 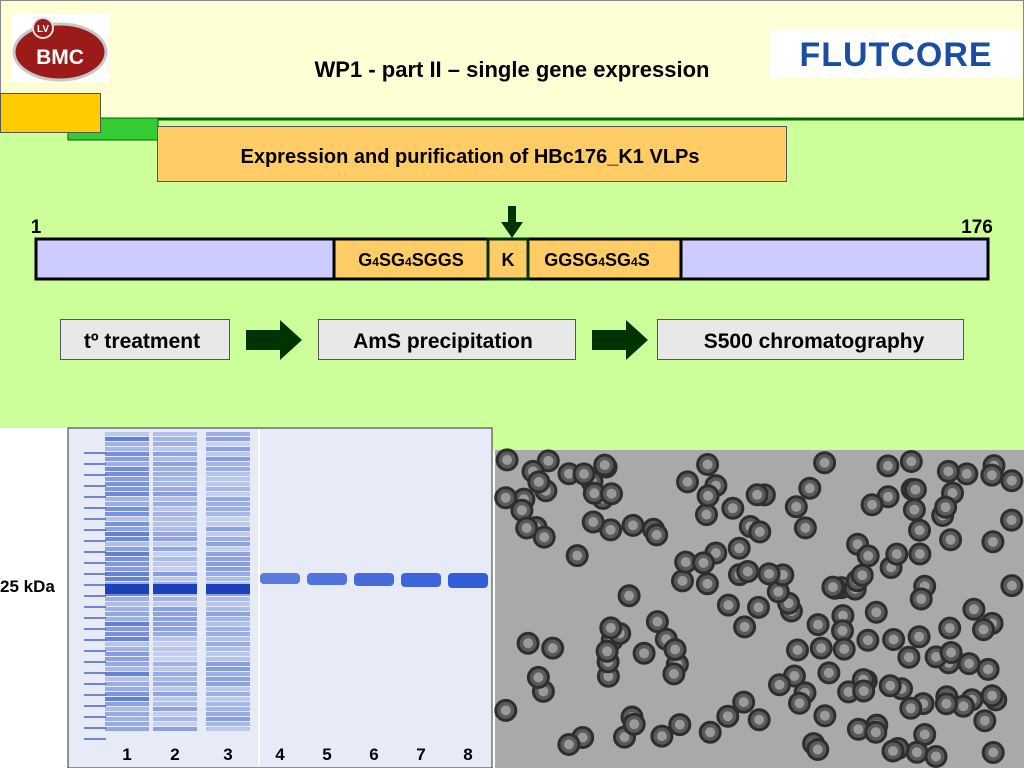 I want to click on logo-bg, so click(x=896, y=54).